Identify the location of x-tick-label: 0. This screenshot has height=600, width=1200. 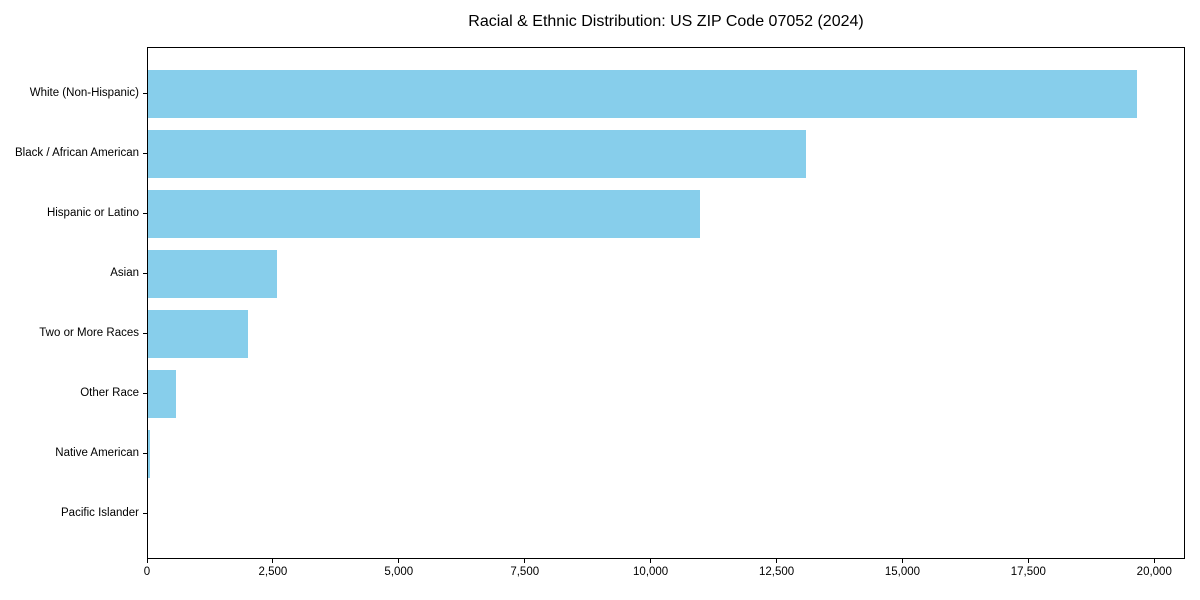
(147, 572).